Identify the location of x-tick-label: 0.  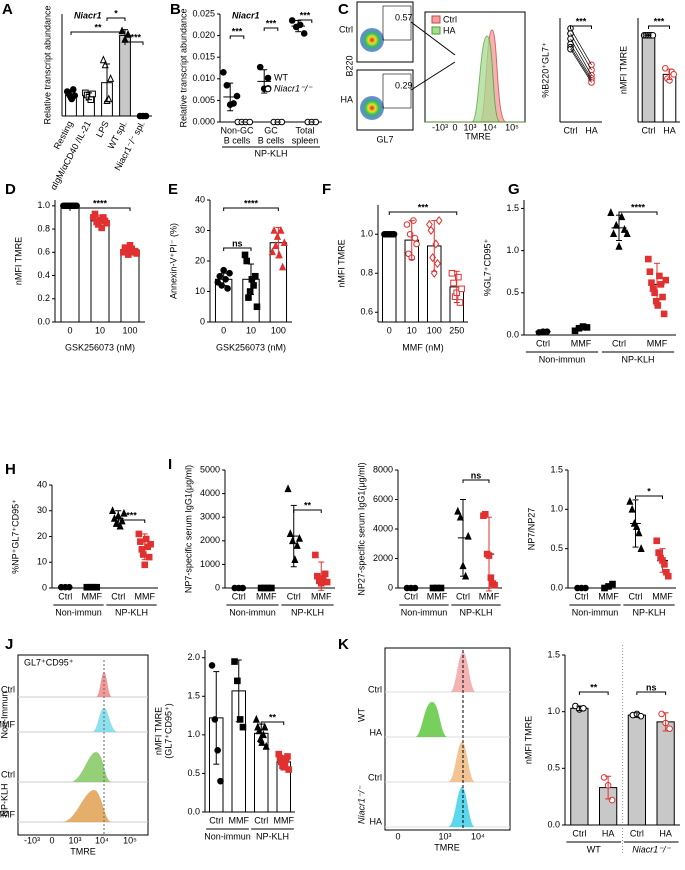
(69, 330).